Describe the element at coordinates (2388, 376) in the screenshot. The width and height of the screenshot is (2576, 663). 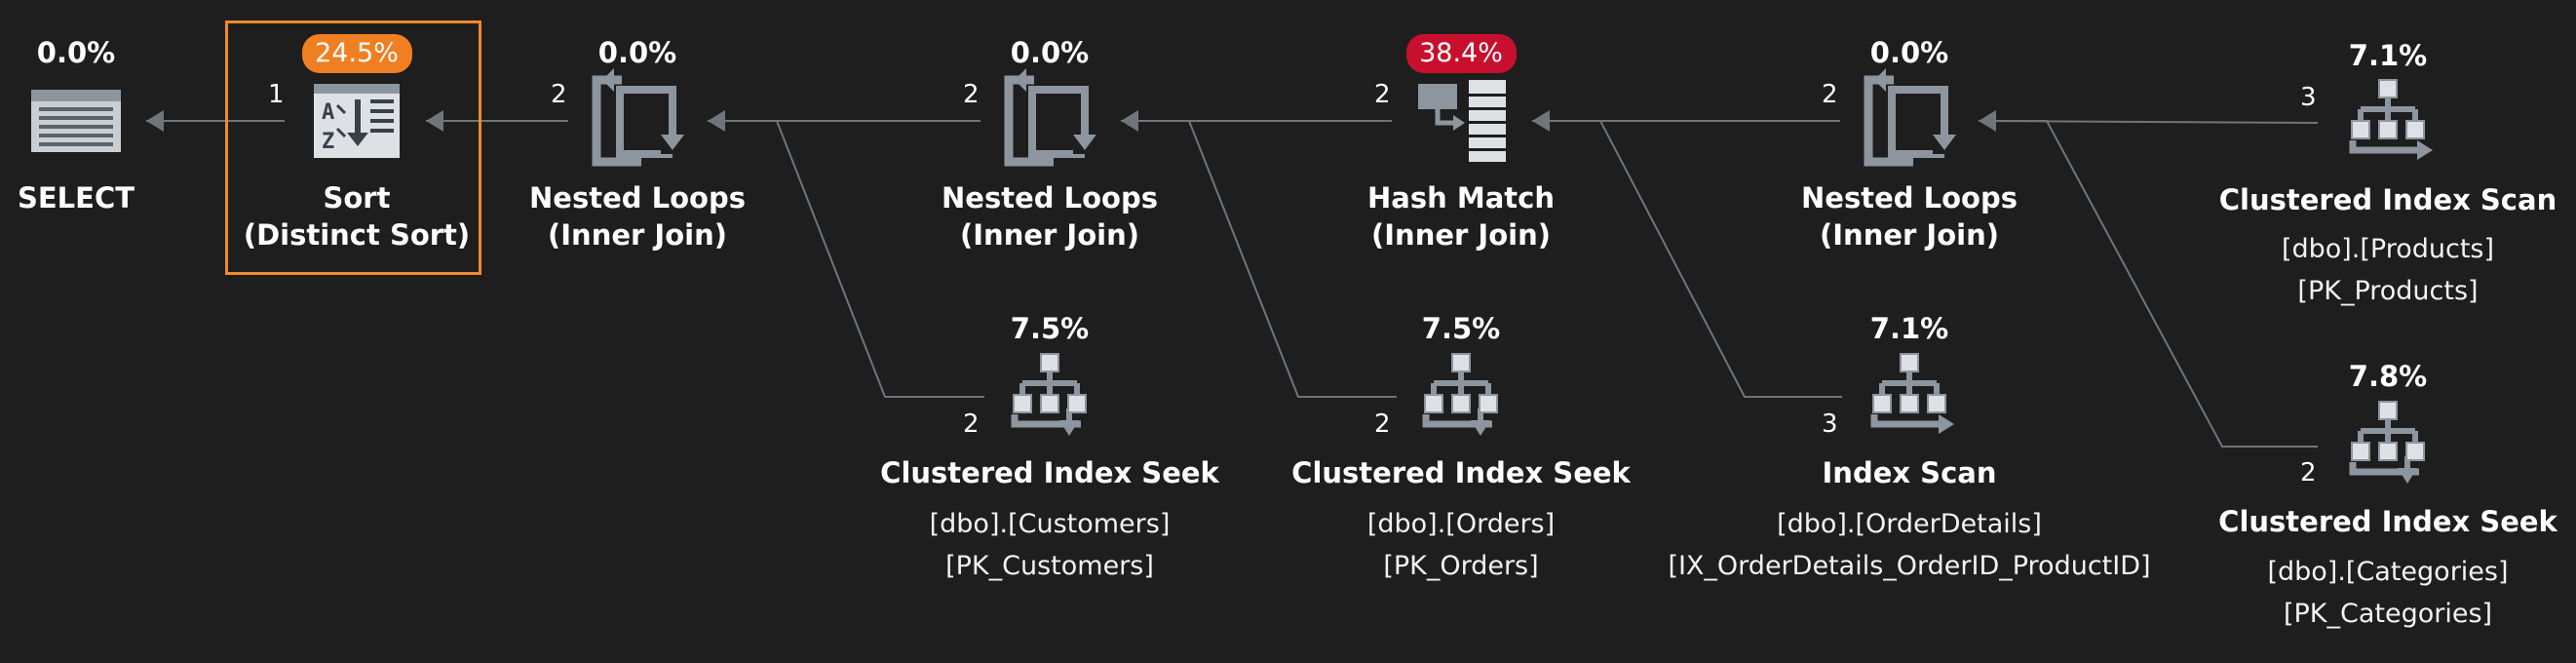
I see `cost-label: 7.8%` at that location.